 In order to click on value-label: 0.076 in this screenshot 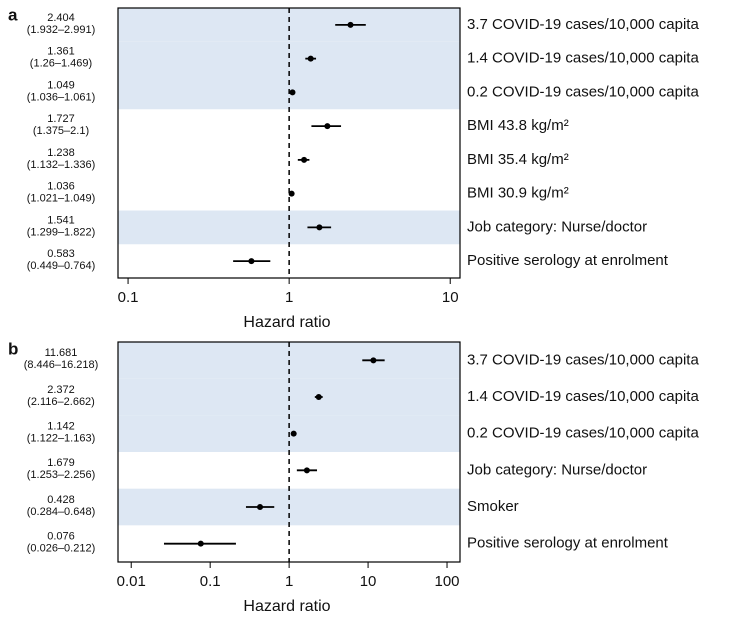, I will do `click(61, 537)`.